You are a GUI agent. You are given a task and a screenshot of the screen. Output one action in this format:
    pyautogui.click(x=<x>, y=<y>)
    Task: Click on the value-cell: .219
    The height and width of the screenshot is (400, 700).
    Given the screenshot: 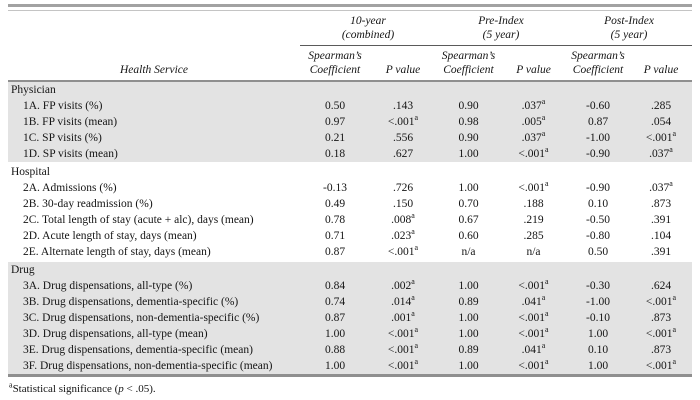 What is the action you would take?
    pyautogui.click(x=533, y=220)
    